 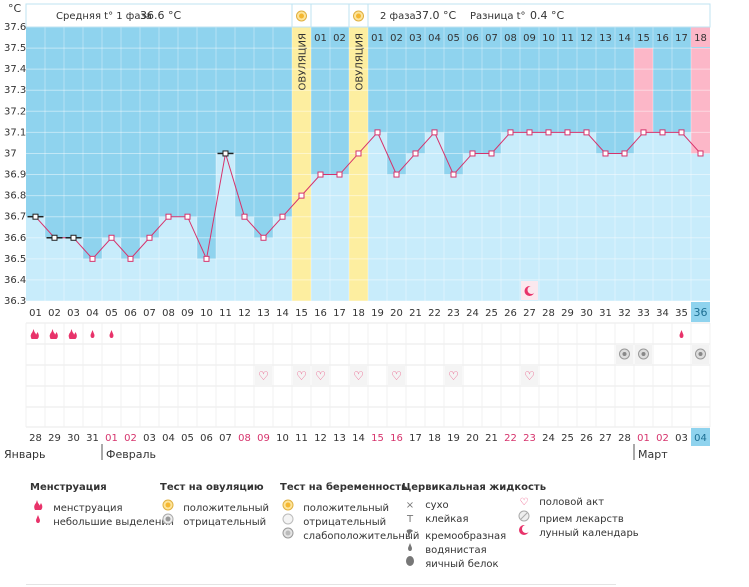 What do you see at coordinates (624, 313) in the screenshot?
I see `cycle-day-label: 32` at bounding box center [624, 313].